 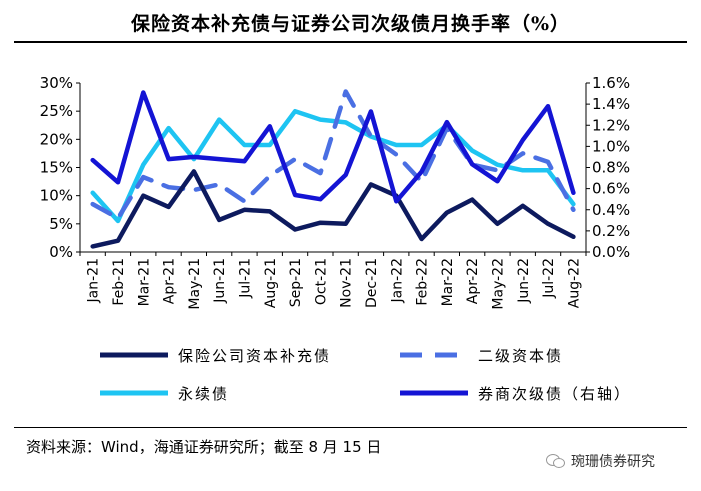 I want to click on right-tick-label: 1.6%, so click(x=611, y=83).